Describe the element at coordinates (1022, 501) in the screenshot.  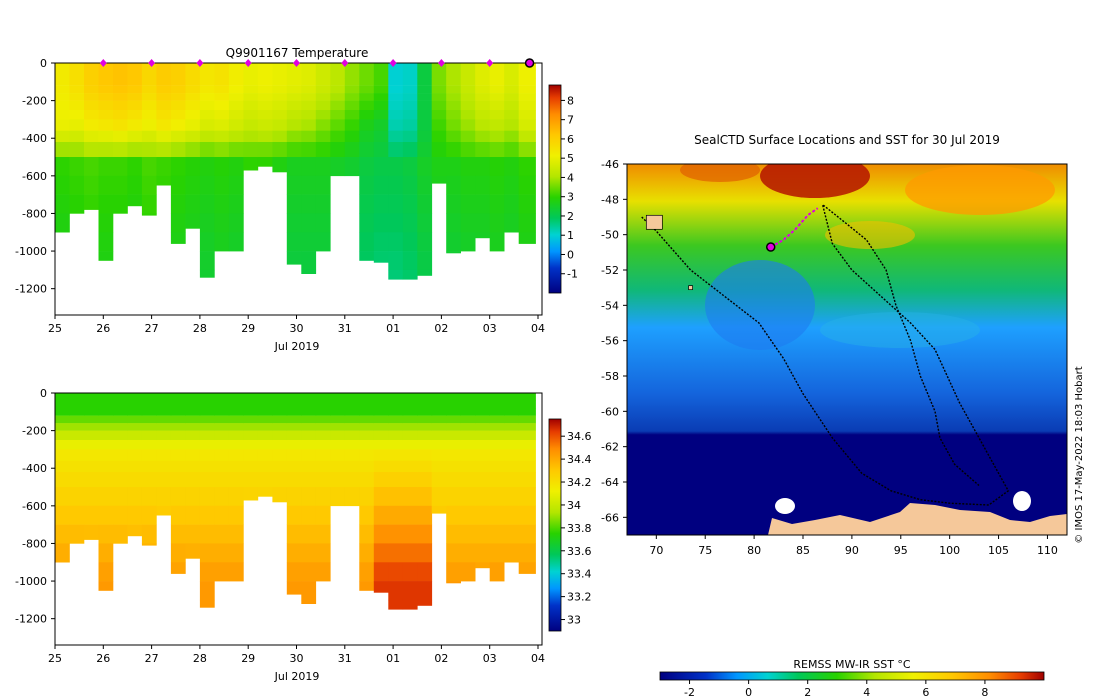
I see `ice-patch-east` at that location.